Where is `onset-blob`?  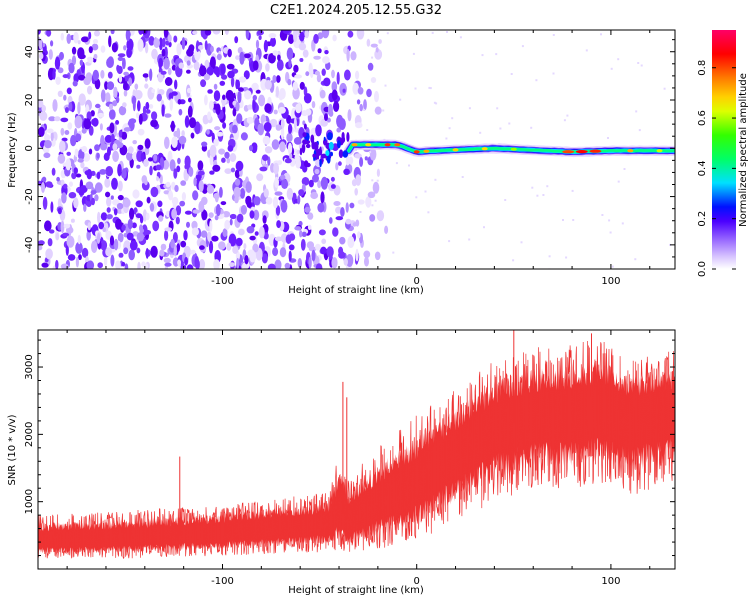
onset-blob is located at coordinates (348, 137).